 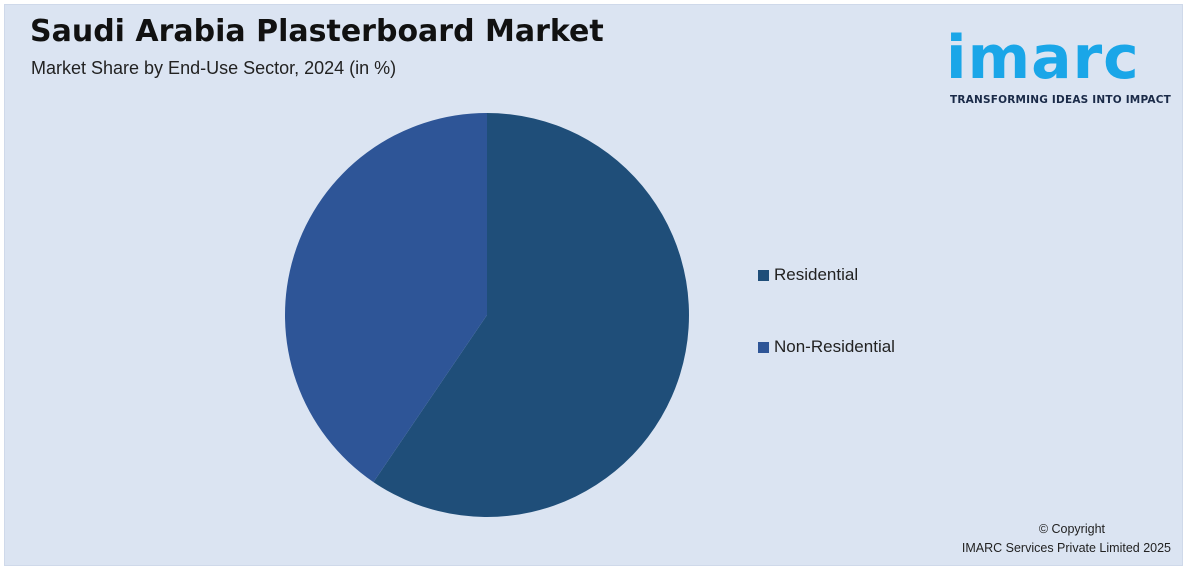 I want to click on logo-tagline: TRANSFORMING IDEAS INTO IMPACT, so click(x=1060, y=100).